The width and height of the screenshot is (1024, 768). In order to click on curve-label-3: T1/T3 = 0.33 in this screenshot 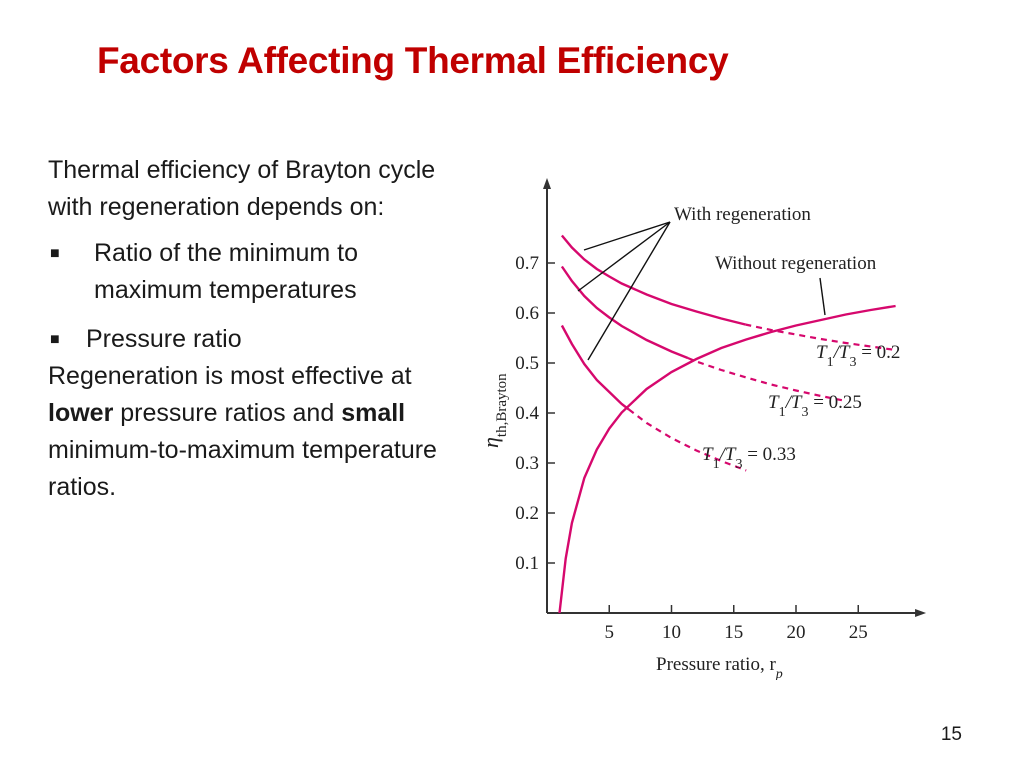, I will do `click(749, 458)`.